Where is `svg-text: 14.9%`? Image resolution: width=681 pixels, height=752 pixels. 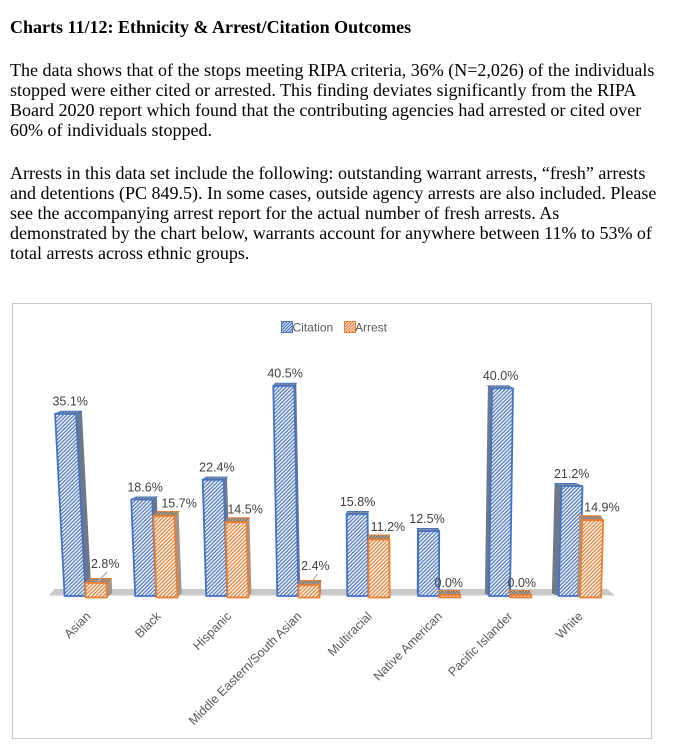 svg-text: 14.9% is located at coordinates (601, 508).